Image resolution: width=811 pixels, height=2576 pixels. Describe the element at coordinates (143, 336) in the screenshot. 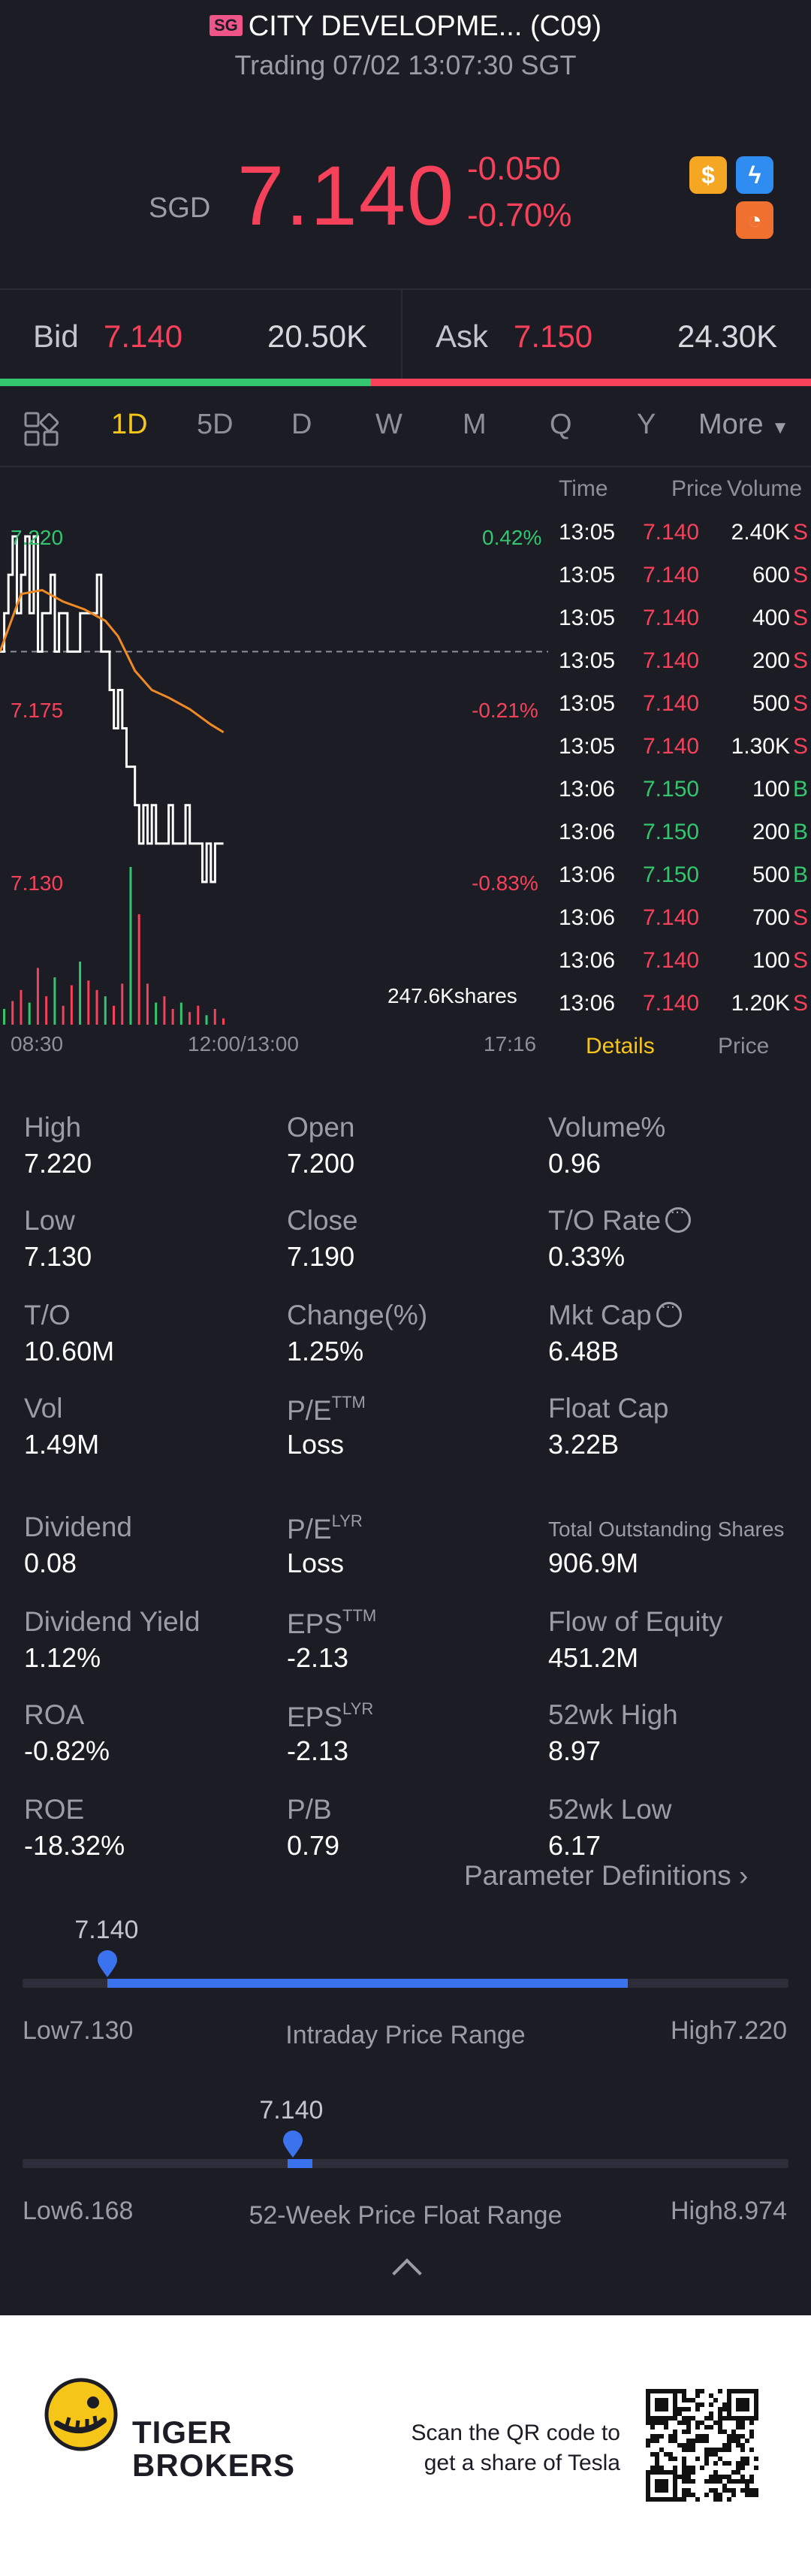

I see `bid-price: 7.140` at that location.